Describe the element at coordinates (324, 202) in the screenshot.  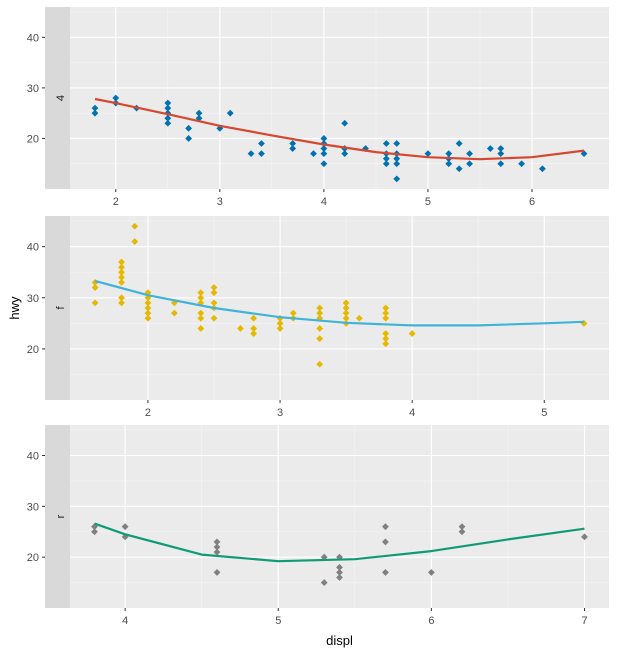
I see `x-tick-label: 4` at that location.